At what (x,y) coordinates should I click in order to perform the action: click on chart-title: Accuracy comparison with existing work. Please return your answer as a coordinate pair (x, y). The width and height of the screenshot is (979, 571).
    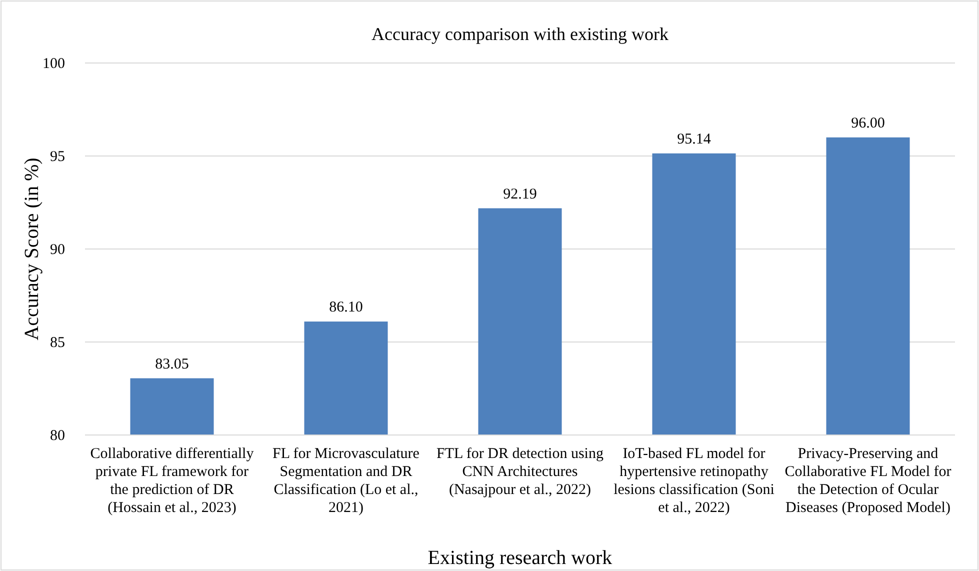
    Looking at the image, I should click on (520, 34).